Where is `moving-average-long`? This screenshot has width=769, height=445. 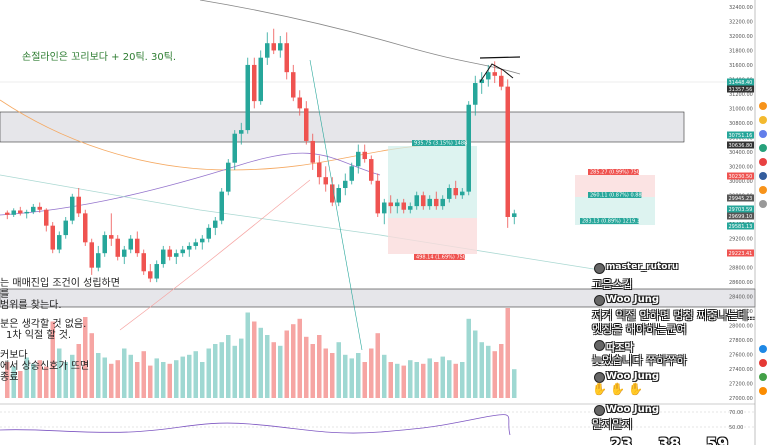
moving-average-long is located at coordinates (360, 37).